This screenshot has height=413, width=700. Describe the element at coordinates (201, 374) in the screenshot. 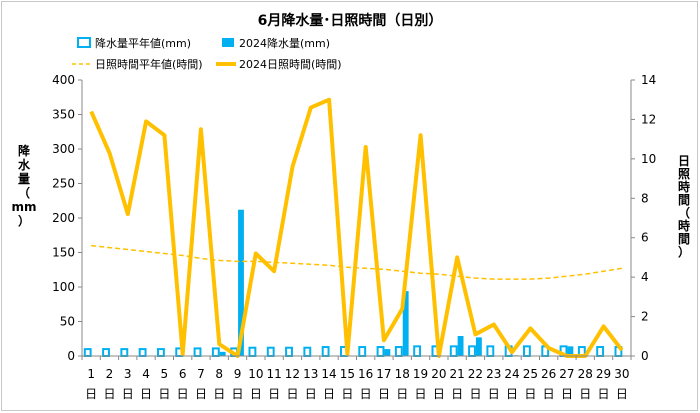

I see `x-tick-label-7: 7` at that location.